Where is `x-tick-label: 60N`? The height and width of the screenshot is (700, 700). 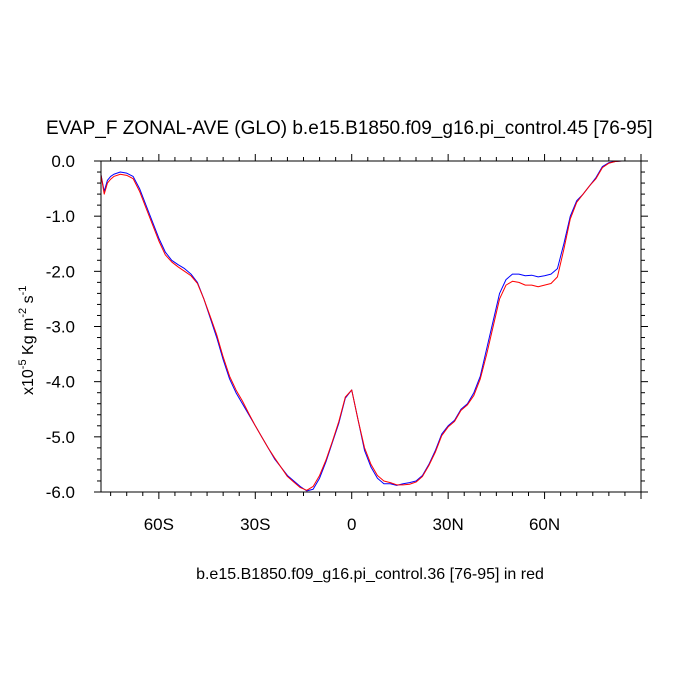
x-tick-label: 60N is located at coordinates (544, 524).